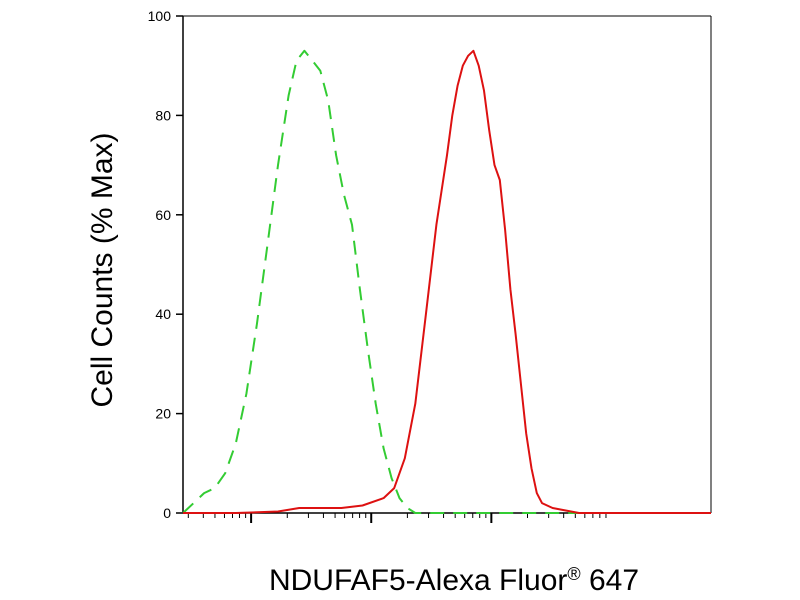 This screenshot has height=600, width=800. I want to click on x-axis-title-text: NDUFAF5-Alexa Fluor, so click(418, 580).